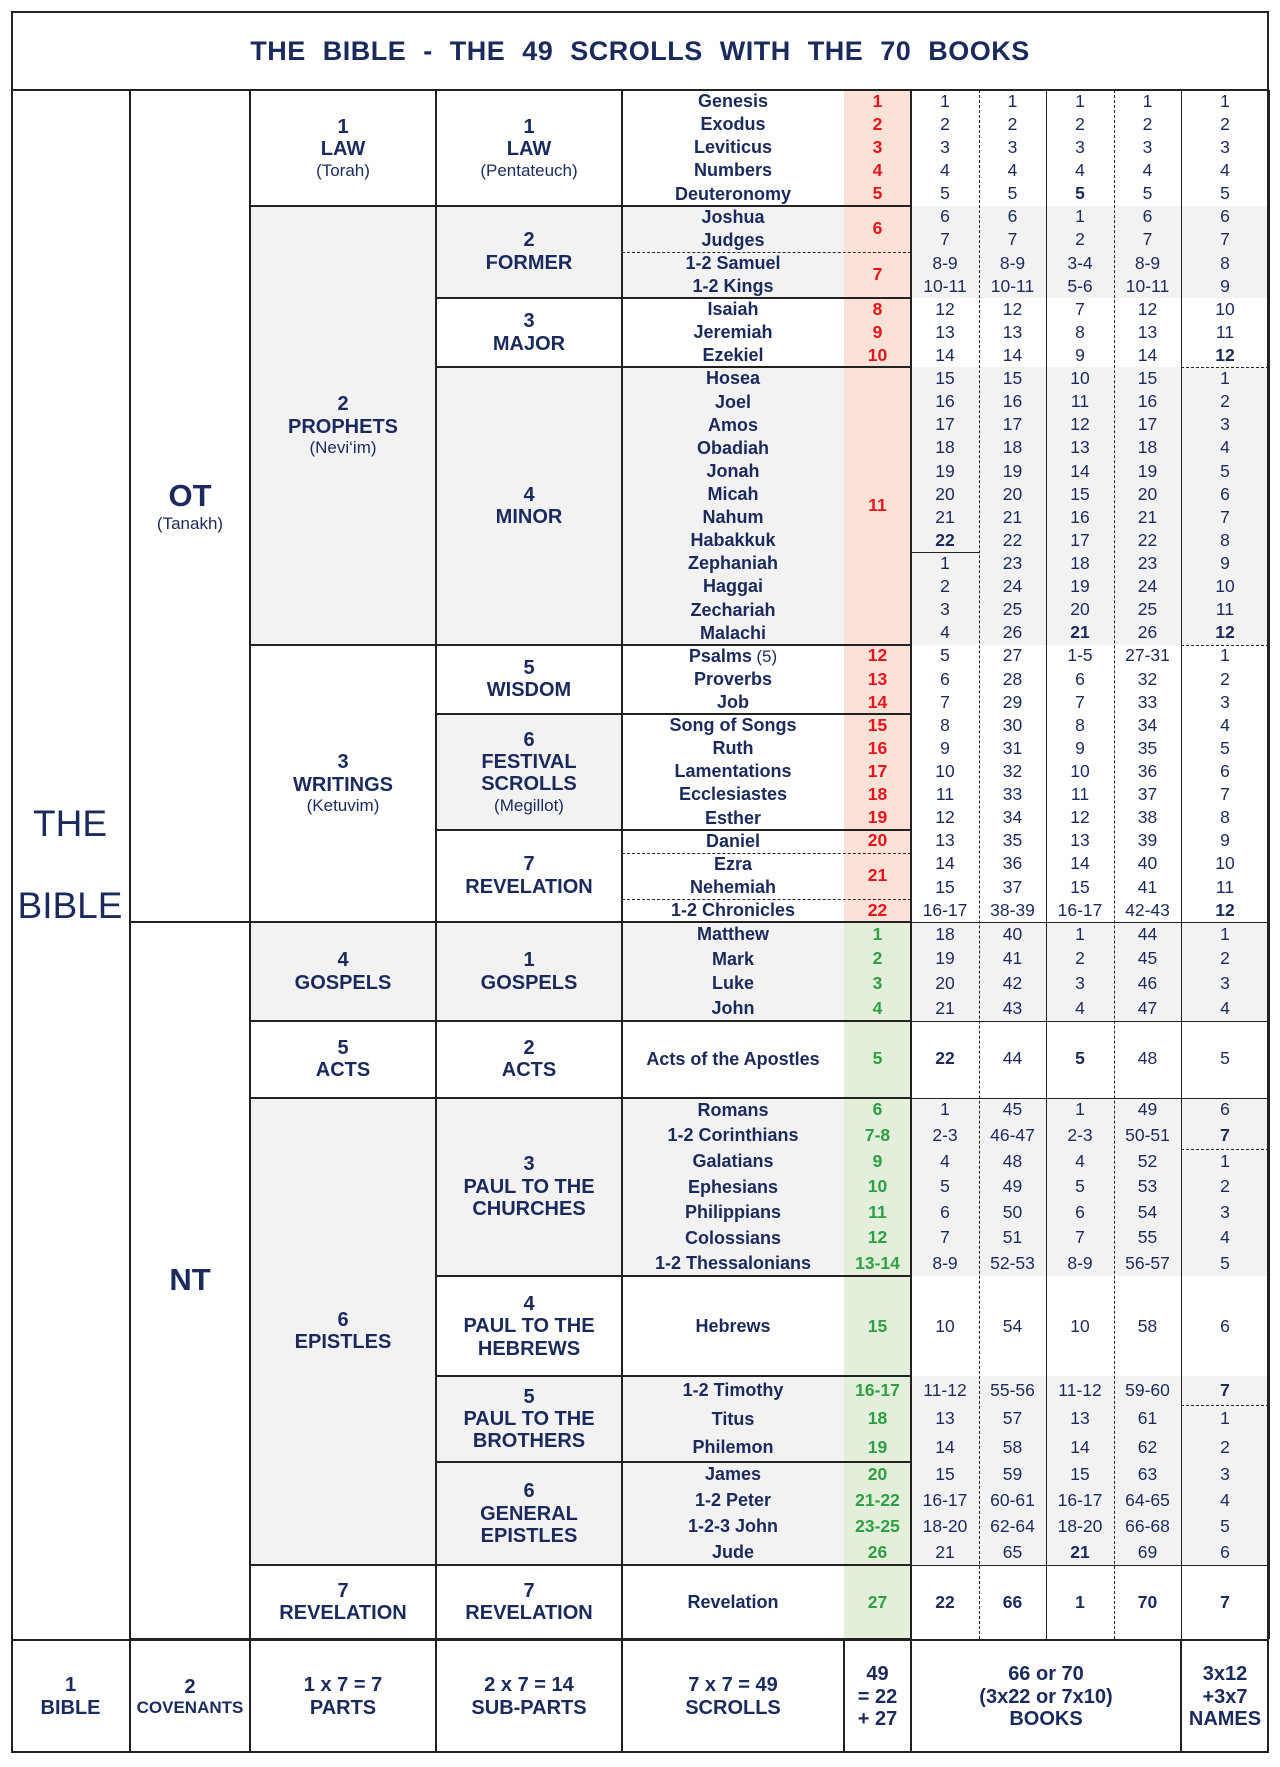 Image resolution: width=1280 pixels, height=1767 pixels. What do you see at coordinates (529, 506) in the screenshot?
I see `subpart-cell: 4 MINOR` at bounding box center [529, 506].